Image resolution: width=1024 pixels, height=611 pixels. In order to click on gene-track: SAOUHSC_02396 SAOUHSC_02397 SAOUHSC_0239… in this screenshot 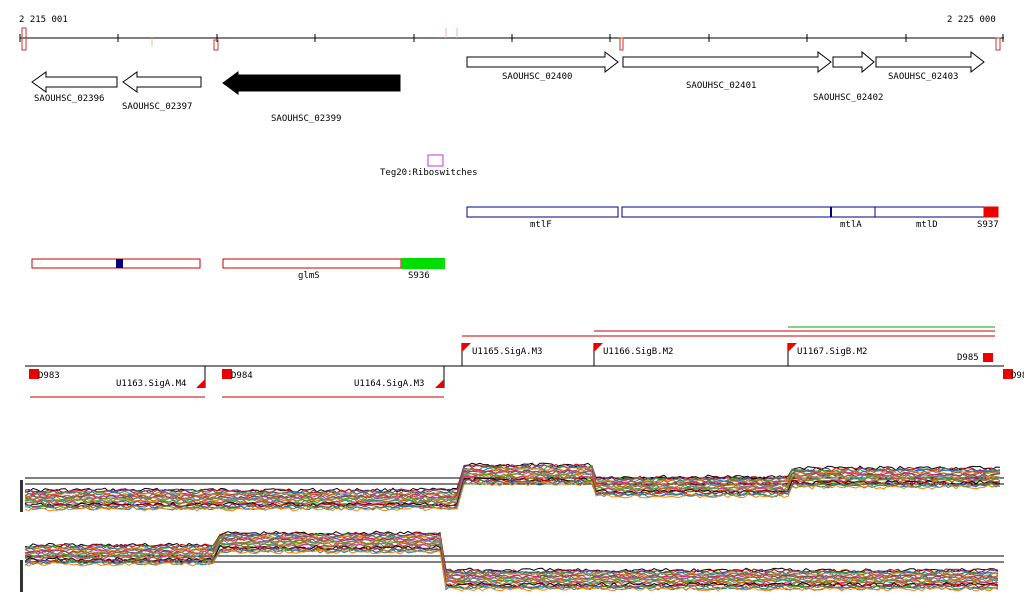, I will do `click(508, 87)`.